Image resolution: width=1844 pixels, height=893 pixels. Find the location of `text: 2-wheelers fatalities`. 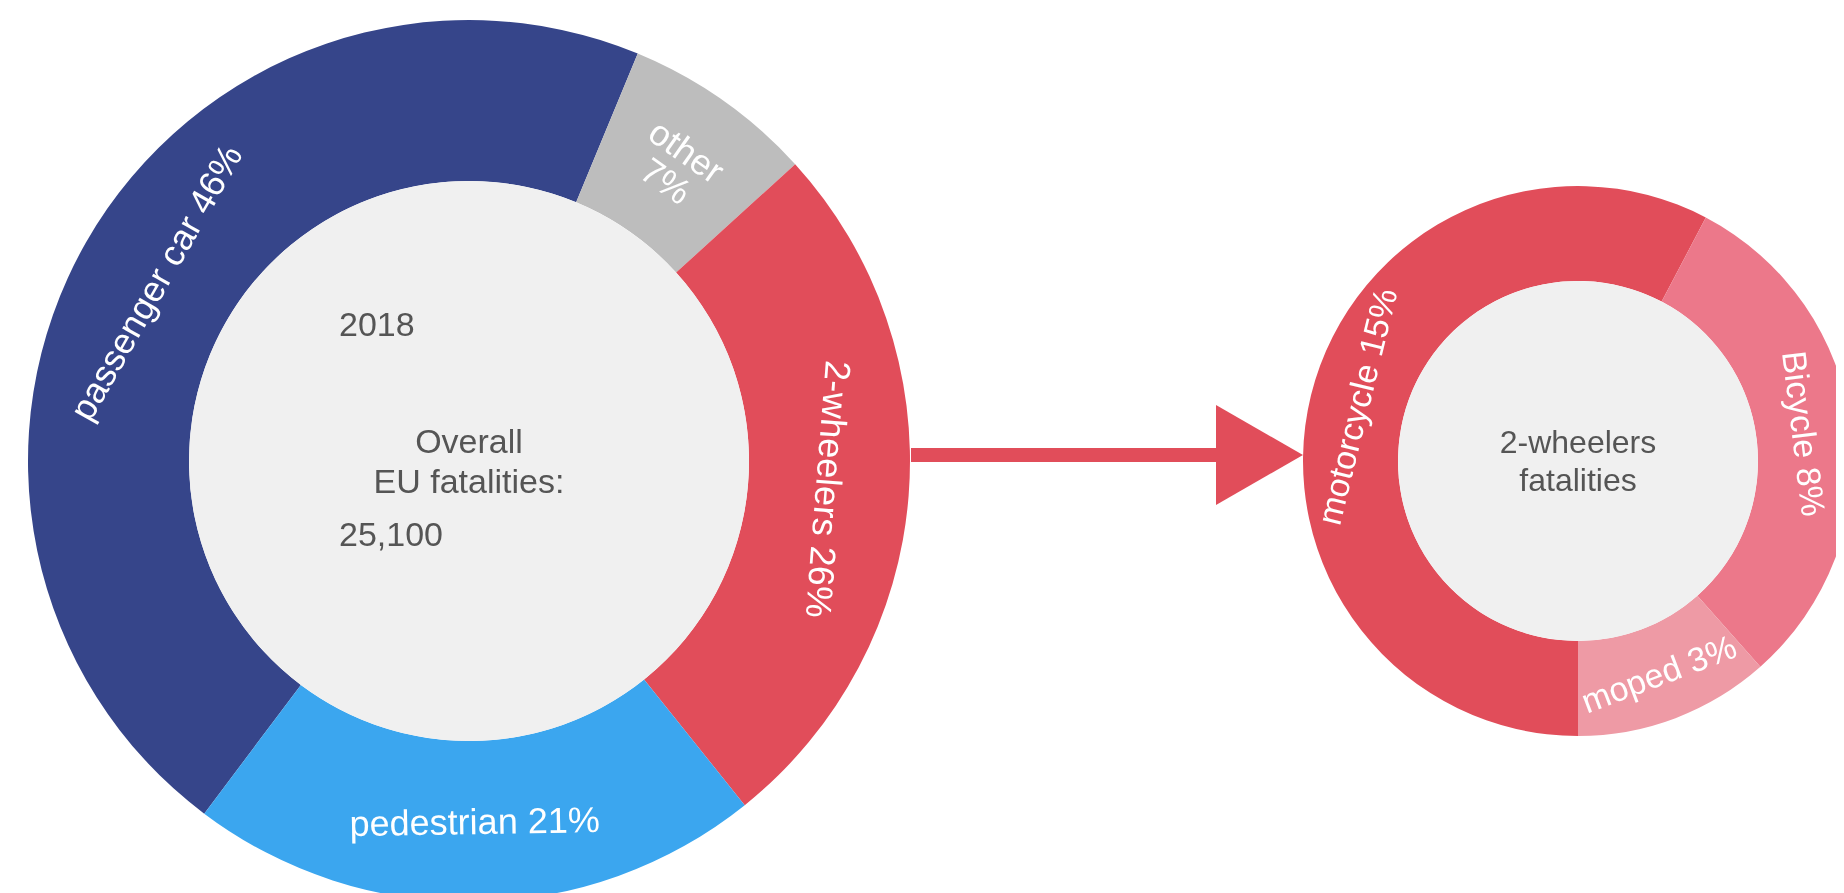

text: 2-wheelers fatalities is located at coordinates (1578, 461).